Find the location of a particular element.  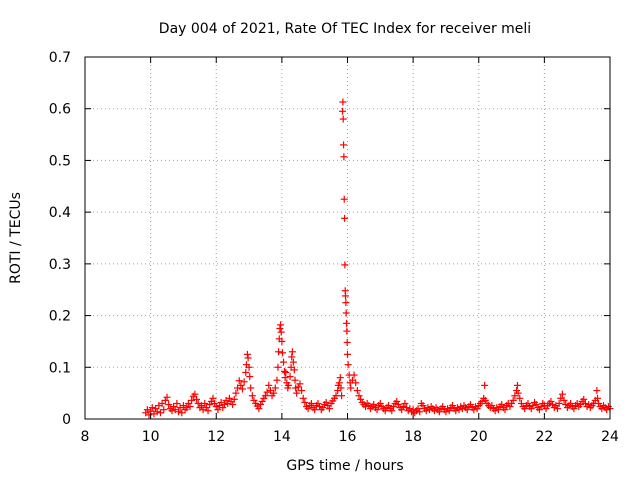

y-tick-label: 0.2 is located at coordinates (60, 317).